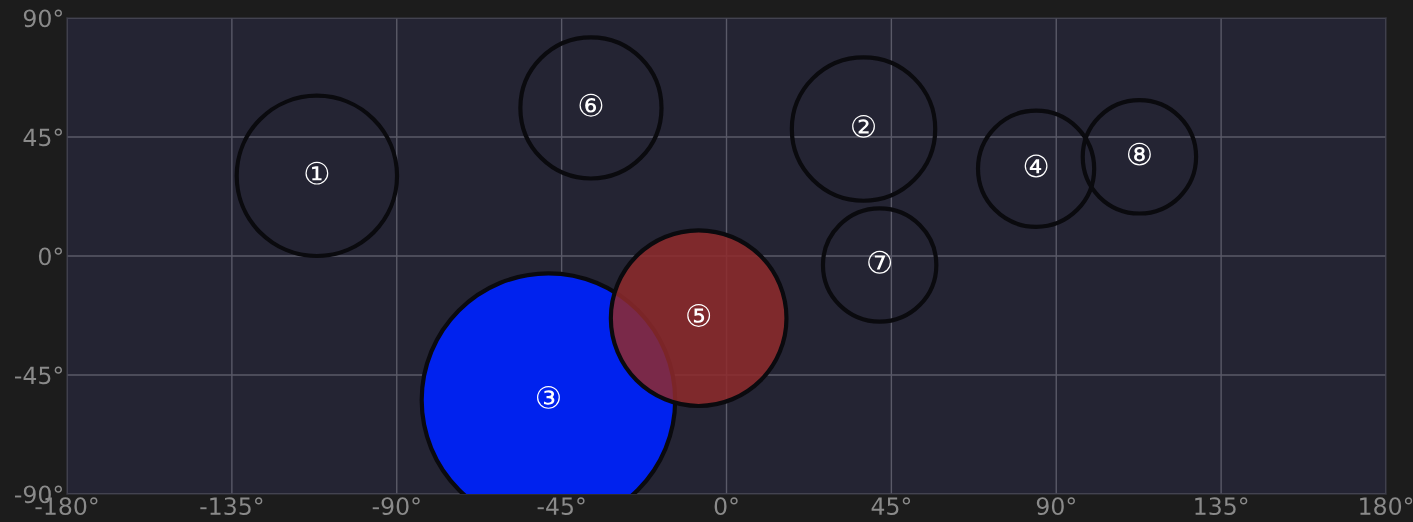 This screenshot has height=522, width=1413. I want to click on y-tick-label: -45°, so click(38, 375).